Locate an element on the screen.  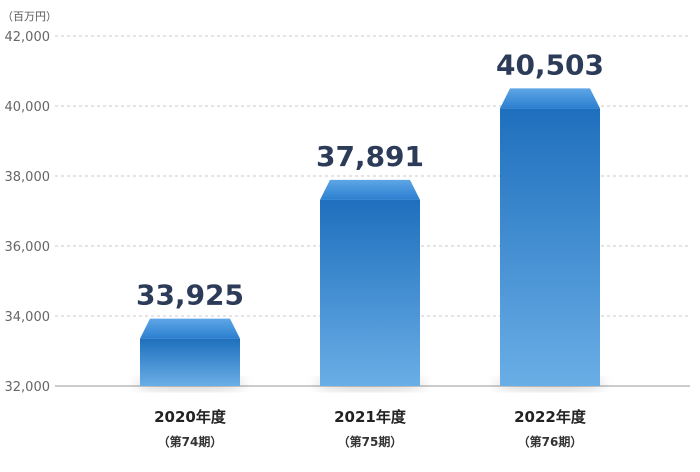
y-tick-label: 40,000 is located at coordinates (28, 107).